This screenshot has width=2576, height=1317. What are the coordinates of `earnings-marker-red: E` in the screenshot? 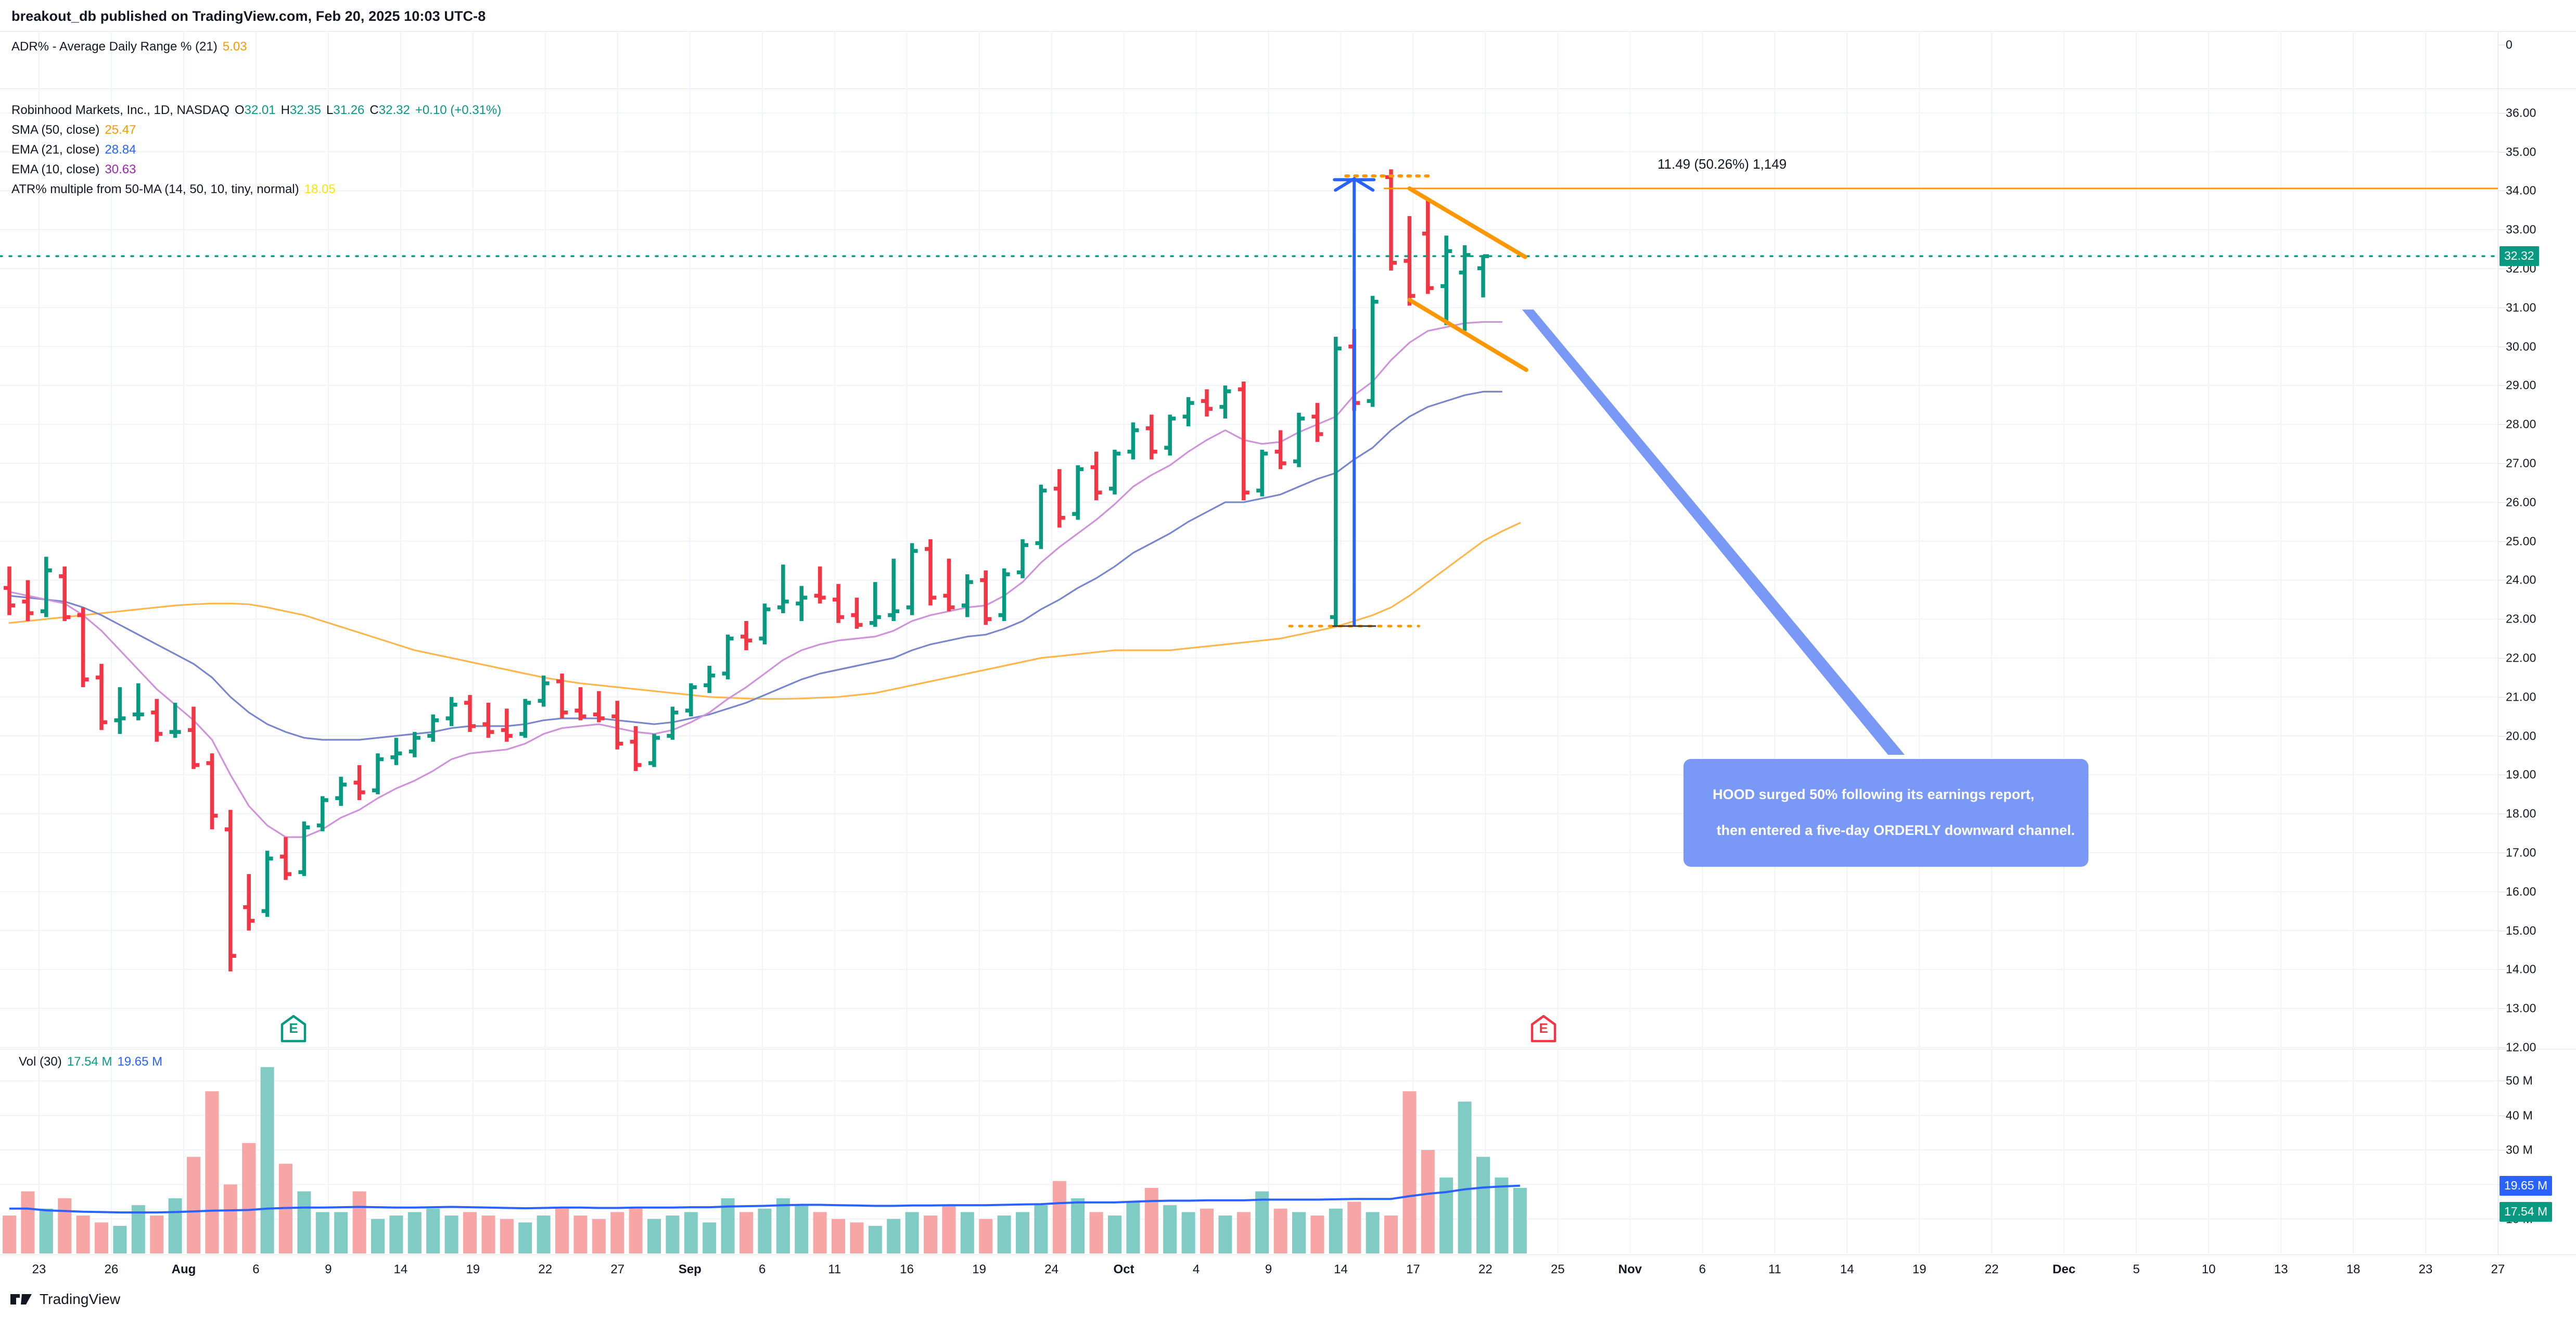 It's located at (1543, 1028).